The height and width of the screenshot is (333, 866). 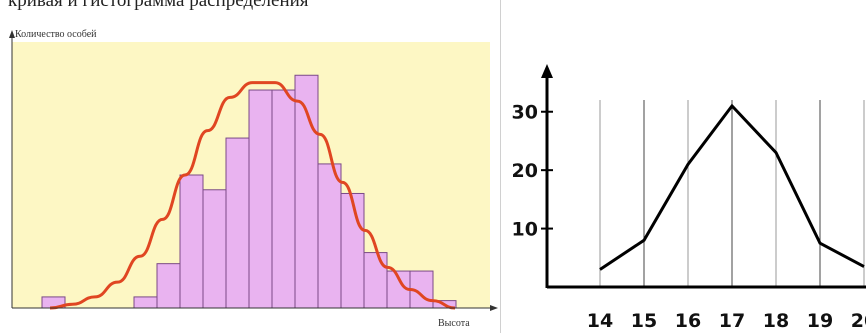 I want to click on polygon-x-labels: 14 15 16 17 18 19 20, so click(x=726, y=321).